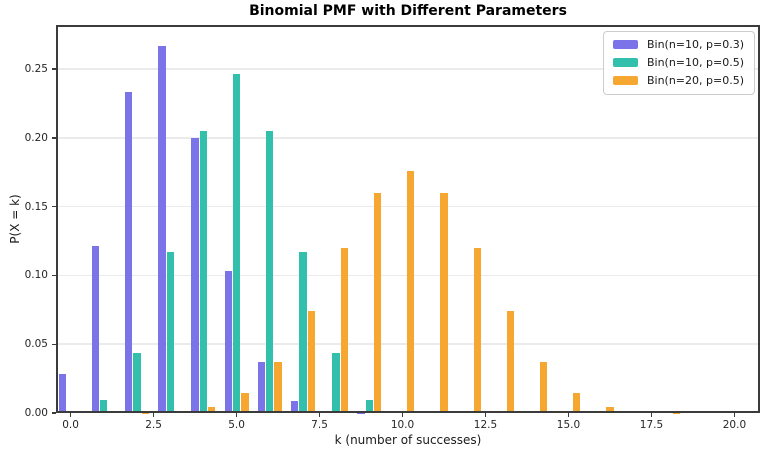  Describe the element at coordinates (377, 302) in the screenshot. I see `bar-s2-k9` at that location.